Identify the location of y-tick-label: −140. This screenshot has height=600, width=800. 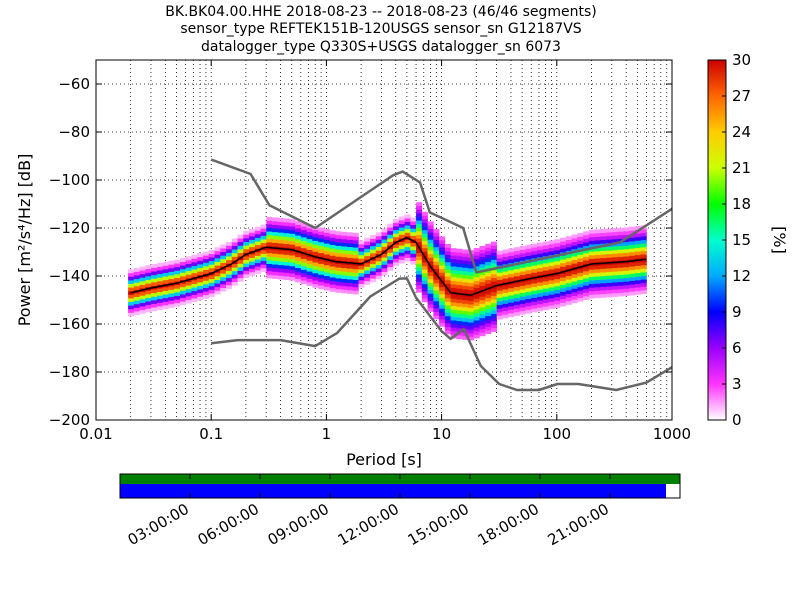
(69, 276).